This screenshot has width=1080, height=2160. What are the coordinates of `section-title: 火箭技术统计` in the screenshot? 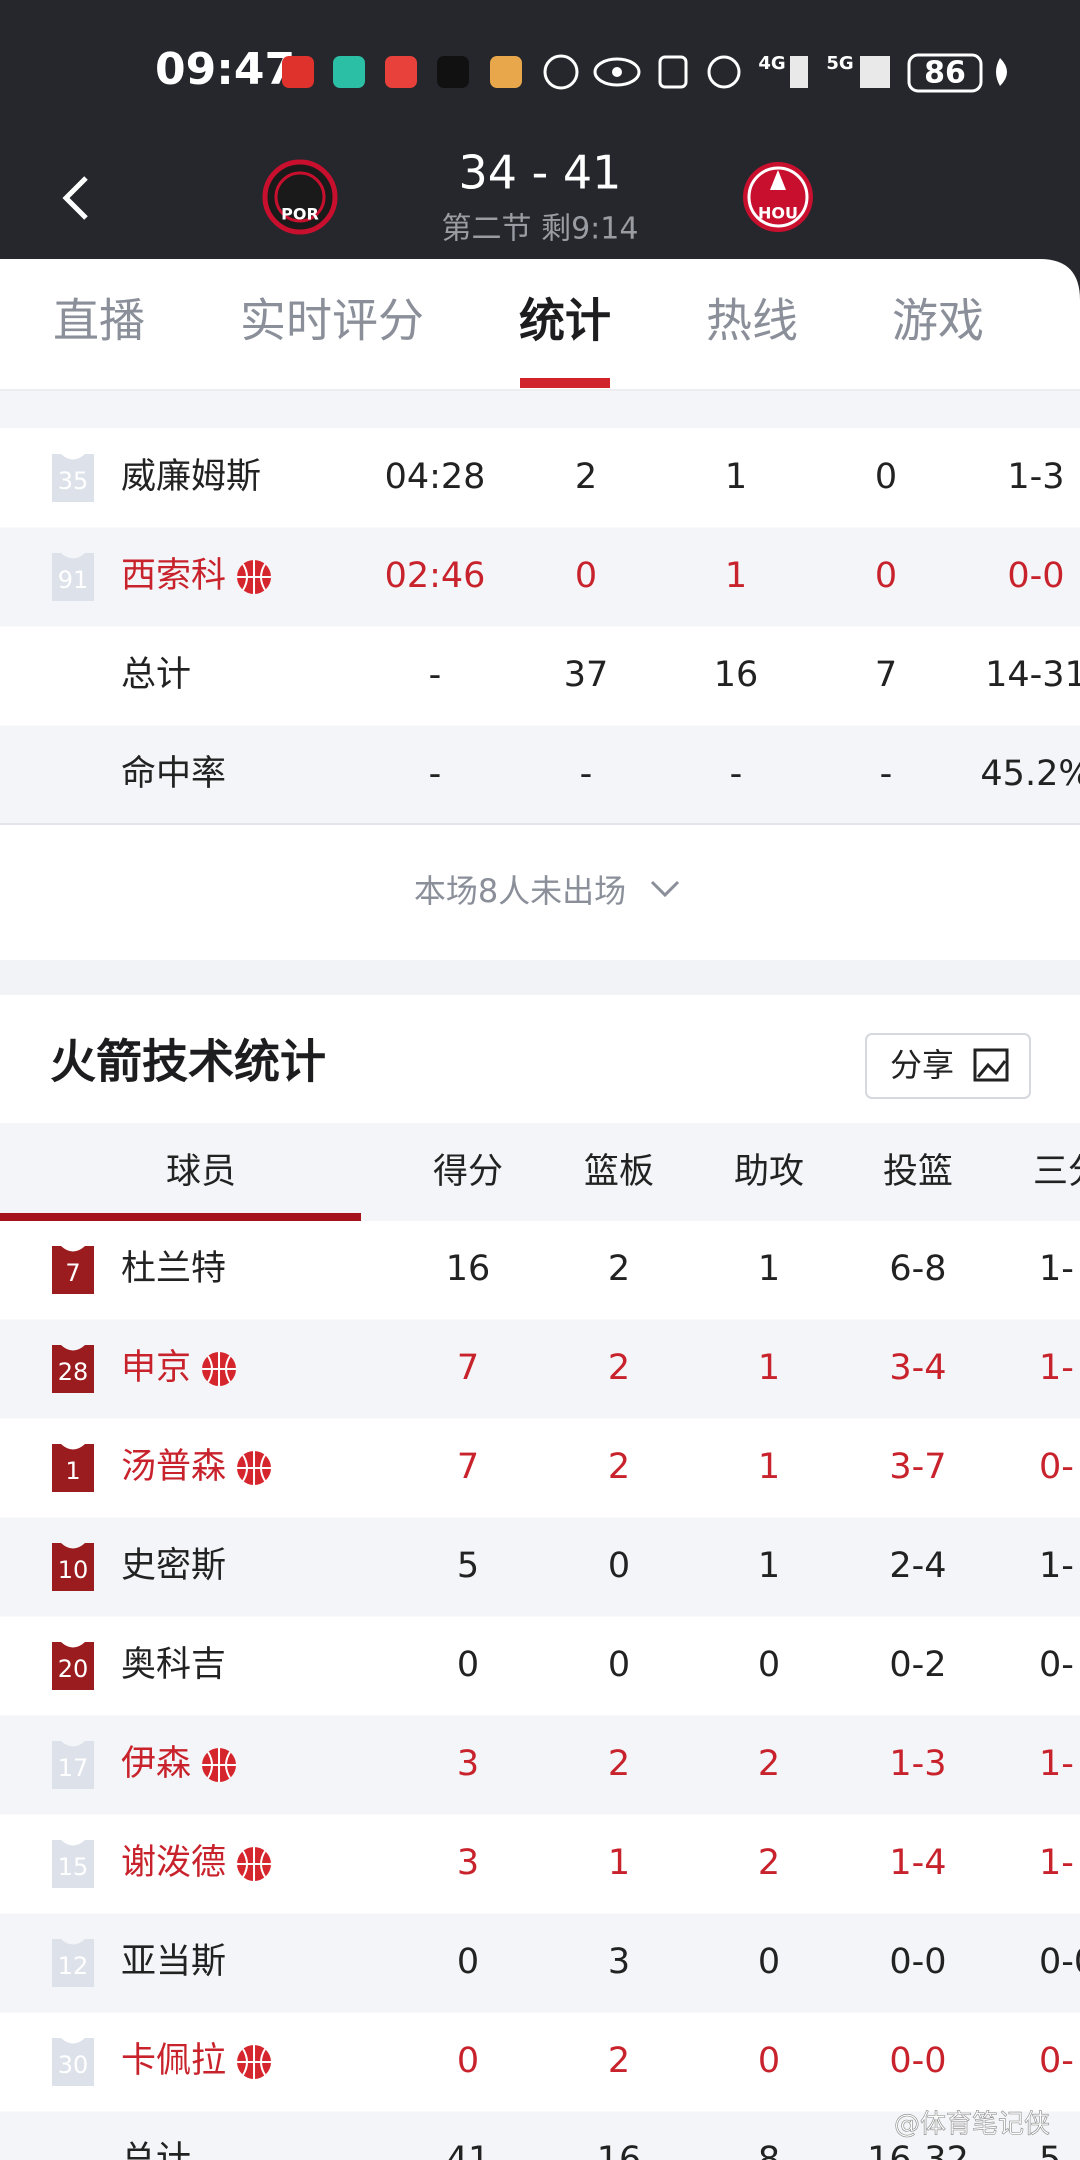 It's located at (188, 1062).